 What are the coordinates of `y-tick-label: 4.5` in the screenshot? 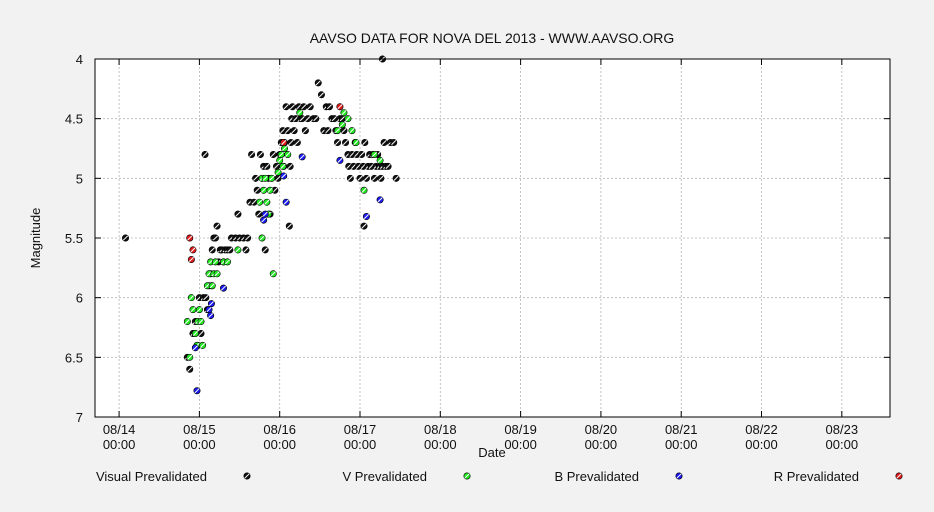 It's located at (74, 119).